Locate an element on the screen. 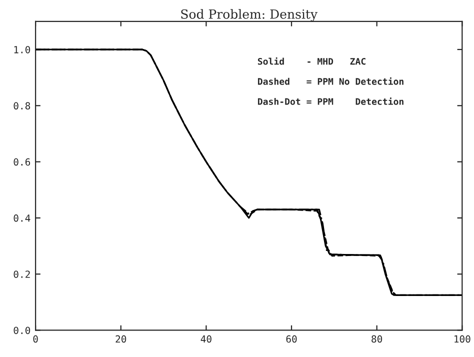  y-tick-label: 0.0 is located at coordinates (22, 330).